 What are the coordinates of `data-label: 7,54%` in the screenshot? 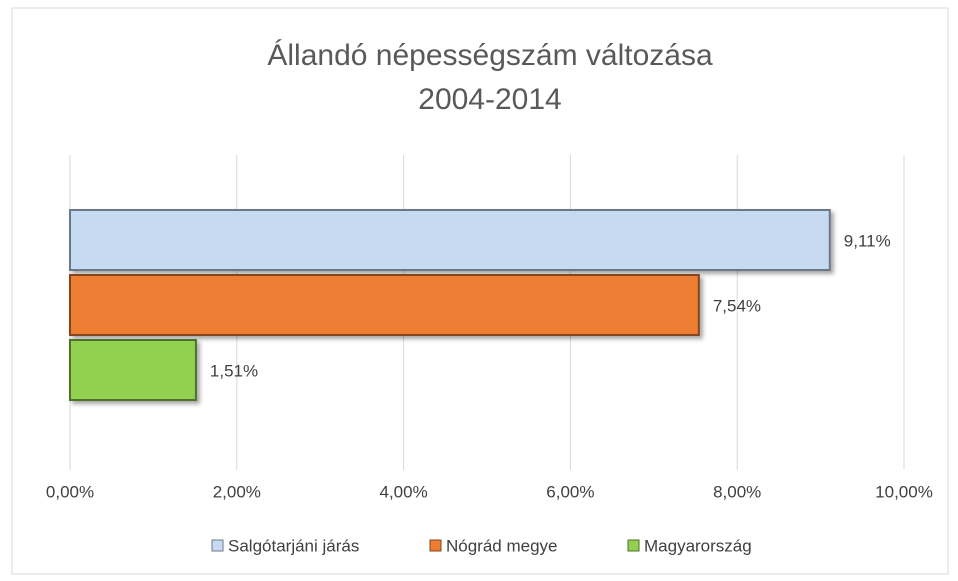 It's located at (737, 305).